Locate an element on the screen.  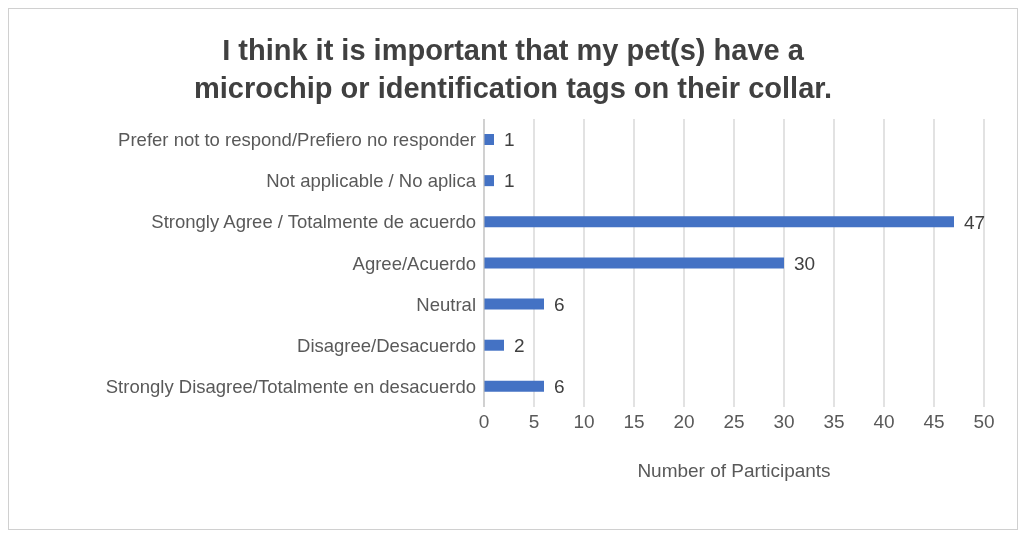
x-tick-label: 20 is located at coordinates (684, 422).